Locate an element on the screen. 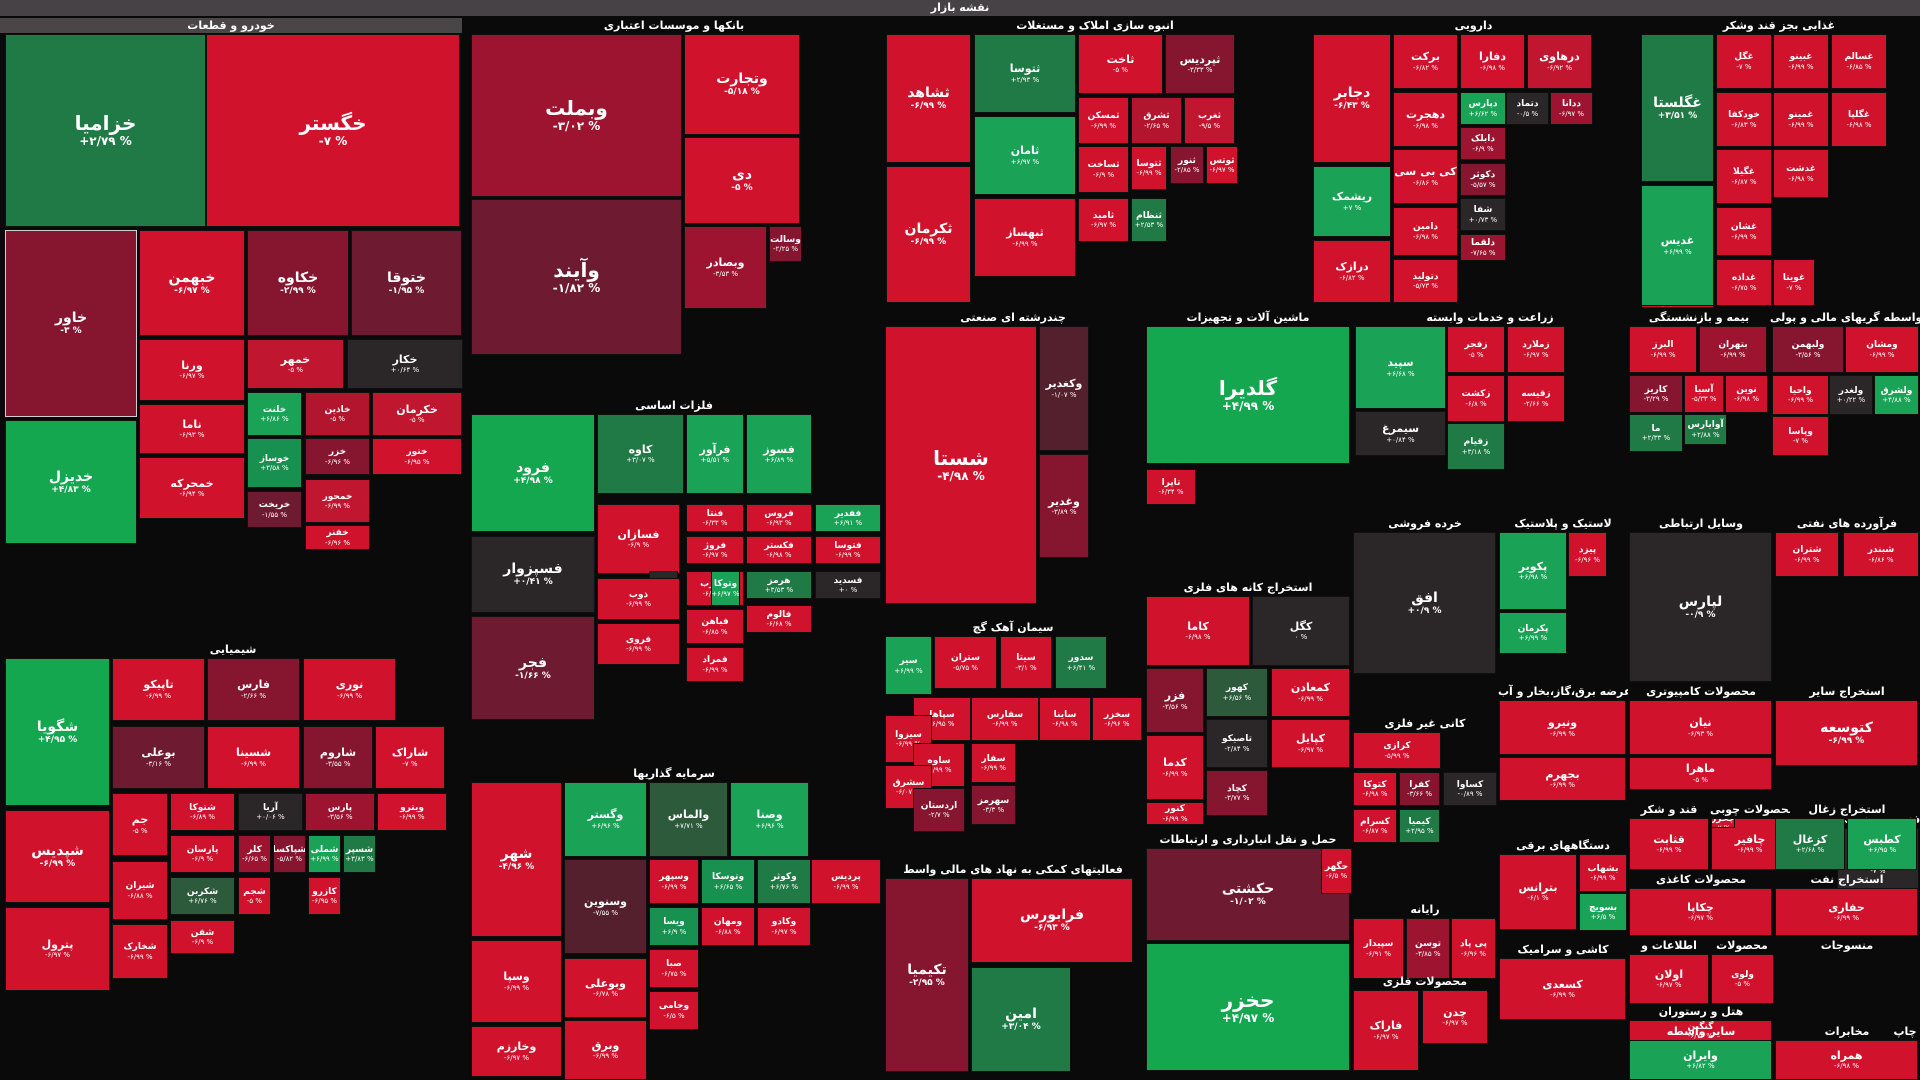  stock-tile: شگویا +۴/۹۵ % is located at coordinates (57, 732).